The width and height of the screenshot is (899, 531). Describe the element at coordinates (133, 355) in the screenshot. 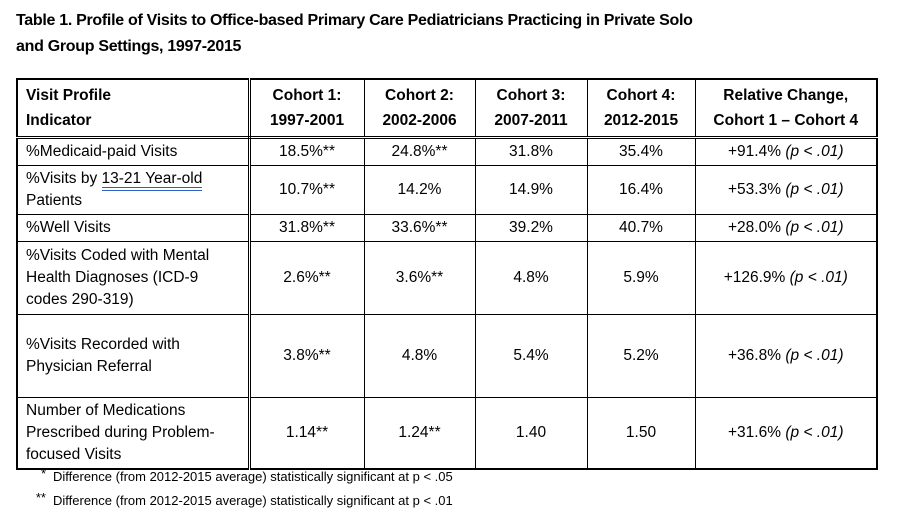

I see `indicator-cell: %Visits Recorded with Physician Referral` at that location.